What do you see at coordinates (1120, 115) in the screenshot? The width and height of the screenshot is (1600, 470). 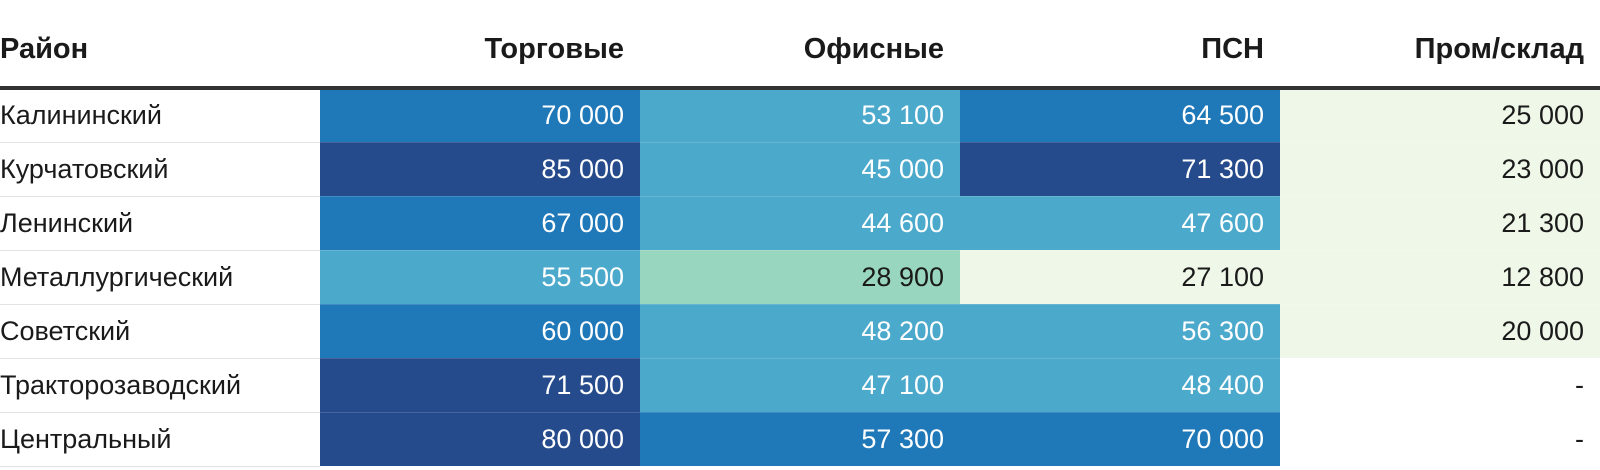 I see `value-cell-psn: 64 500` at bounding box center [1120, 115].